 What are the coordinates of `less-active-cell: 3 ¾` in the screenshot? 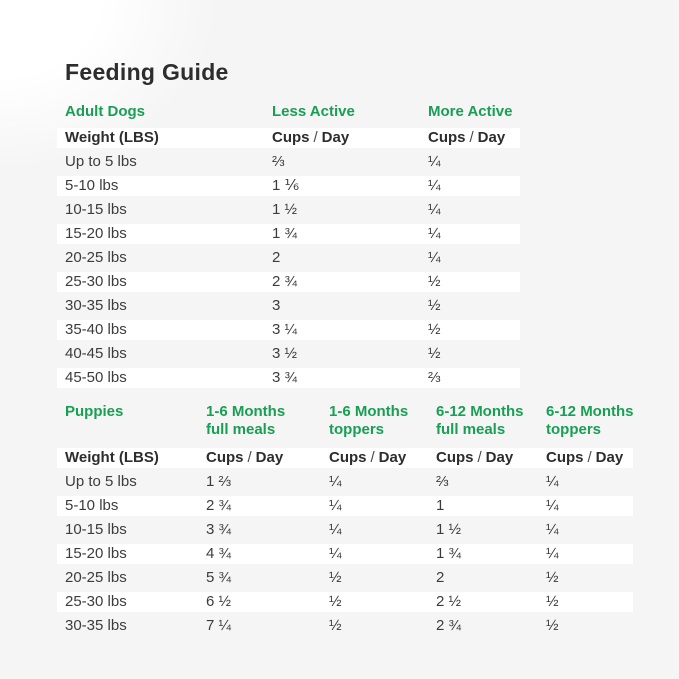 It's located at (285, 377).